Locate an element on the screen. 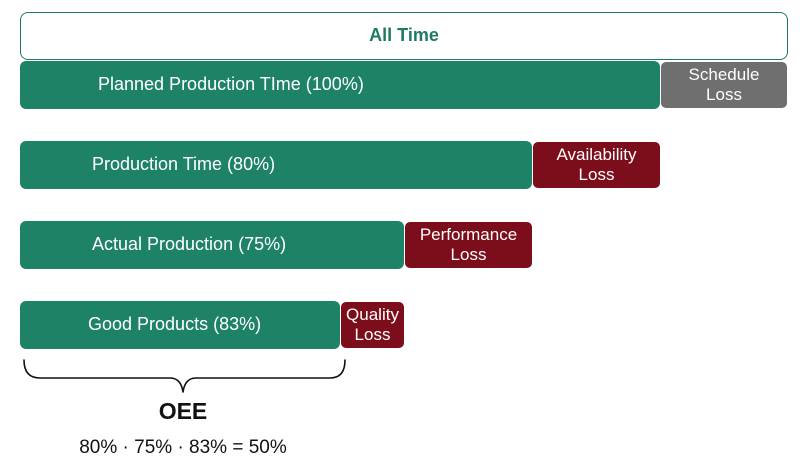 This screenshot has width=800, height=469. quality-loss-box: Quality Loss is located at coordinates (372, 325).